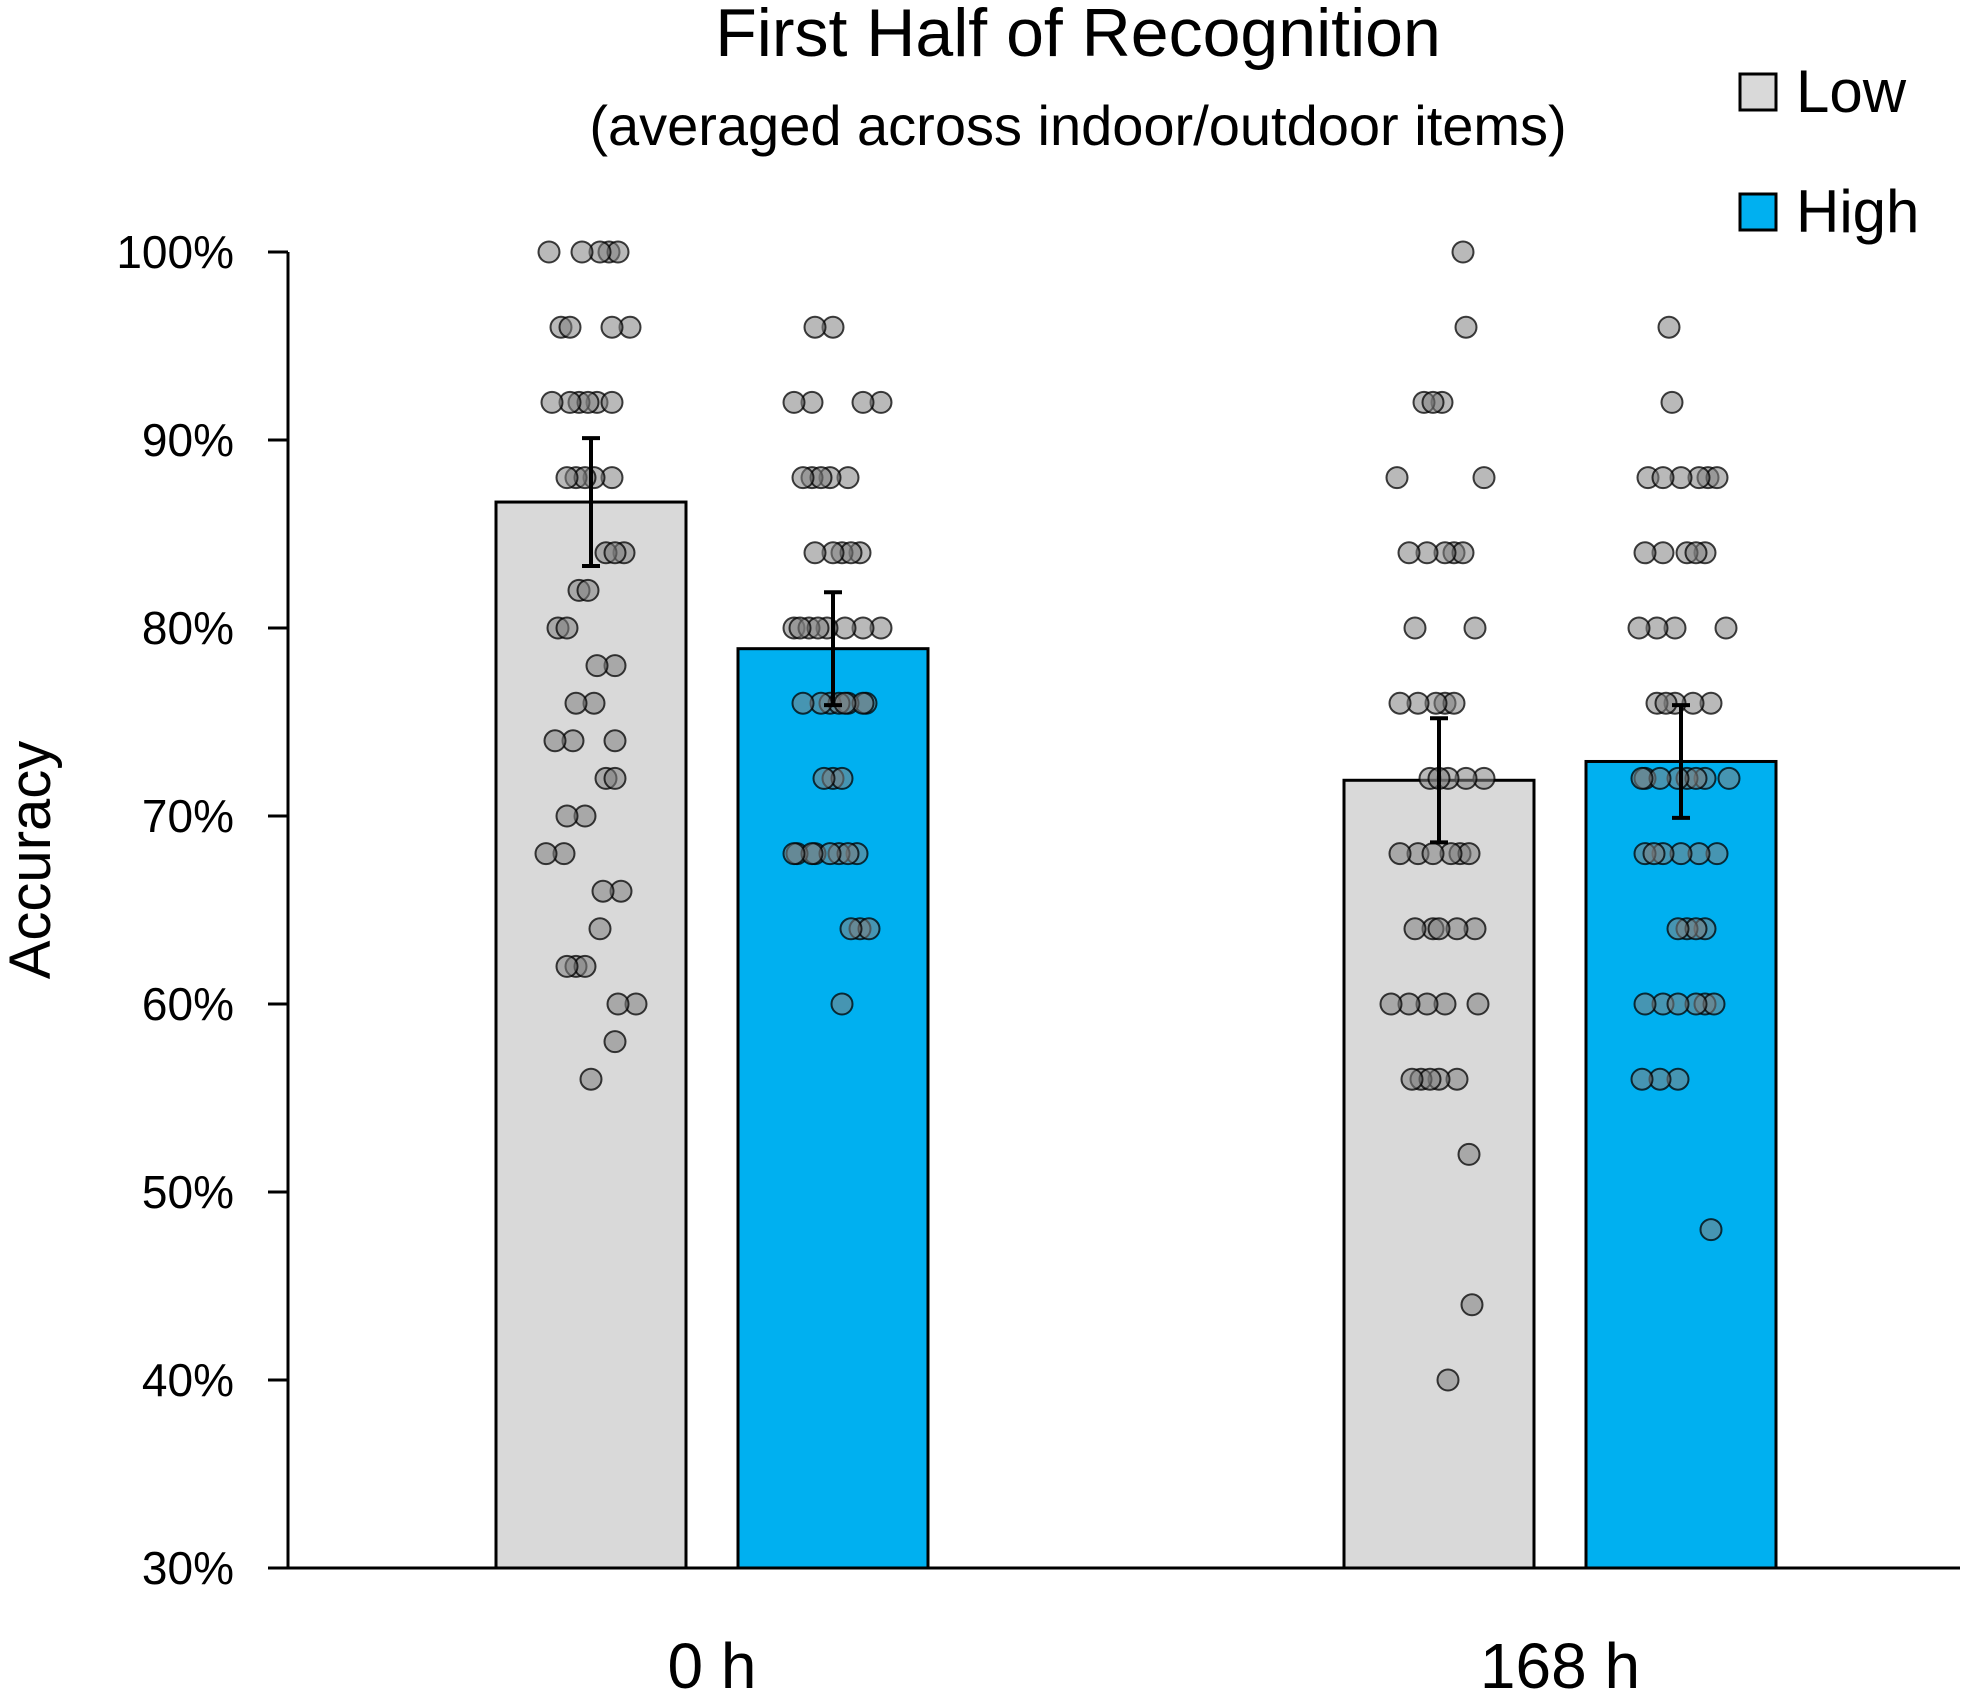 This screenshot has width=1986, height=1691. I want to click on y-tick-label: 30%, so click(188, 1568).